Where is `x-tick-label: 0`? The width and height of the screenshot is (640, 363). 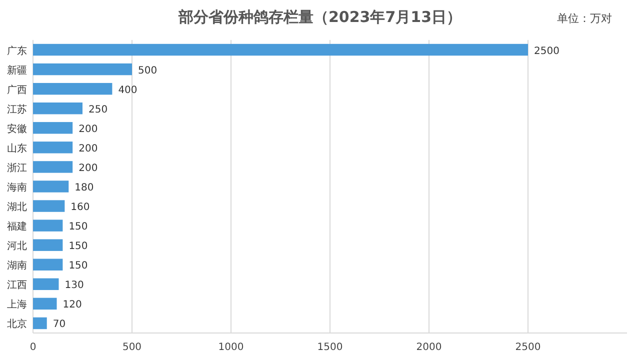 x-tick-label: 0 is located at coordinates (33, 347).